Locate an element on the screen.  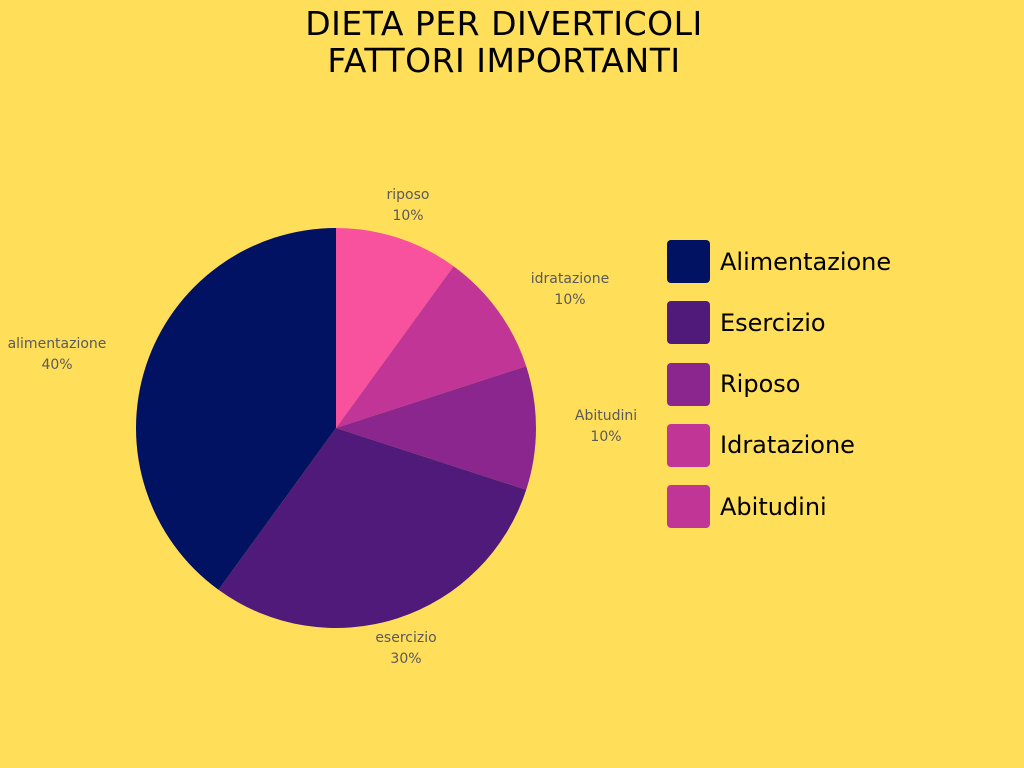
pie-slice-idratazione is located at coordinates (431, 347).